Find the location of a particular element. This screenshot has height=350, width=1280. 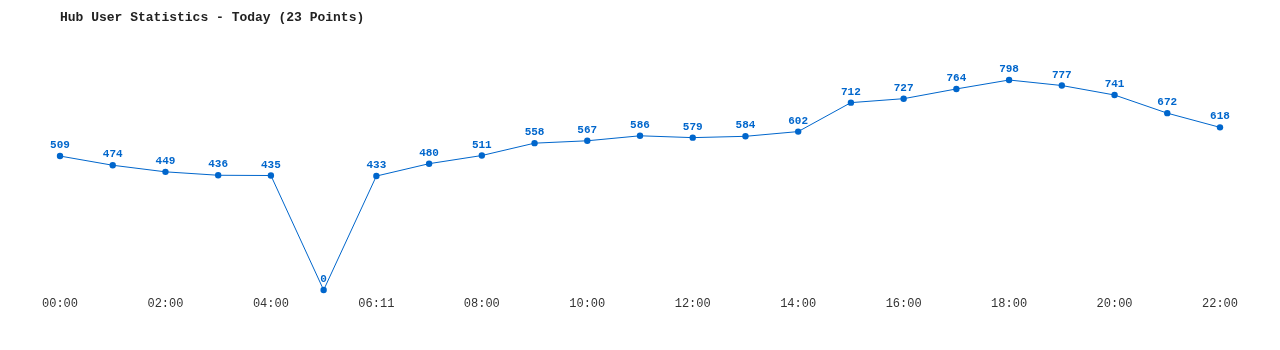

data-label: 509 is located at coordinates (60, 145).